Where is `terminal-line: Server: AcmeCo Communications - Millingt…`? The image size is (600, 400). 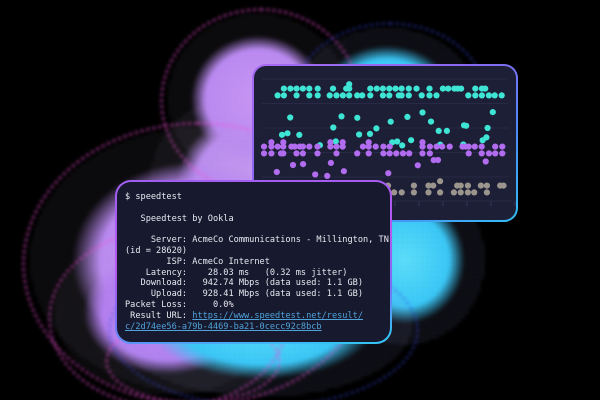
terminal-line: Server: AcmeCo Communications - Millingt… is located at coordinates (257, 240).